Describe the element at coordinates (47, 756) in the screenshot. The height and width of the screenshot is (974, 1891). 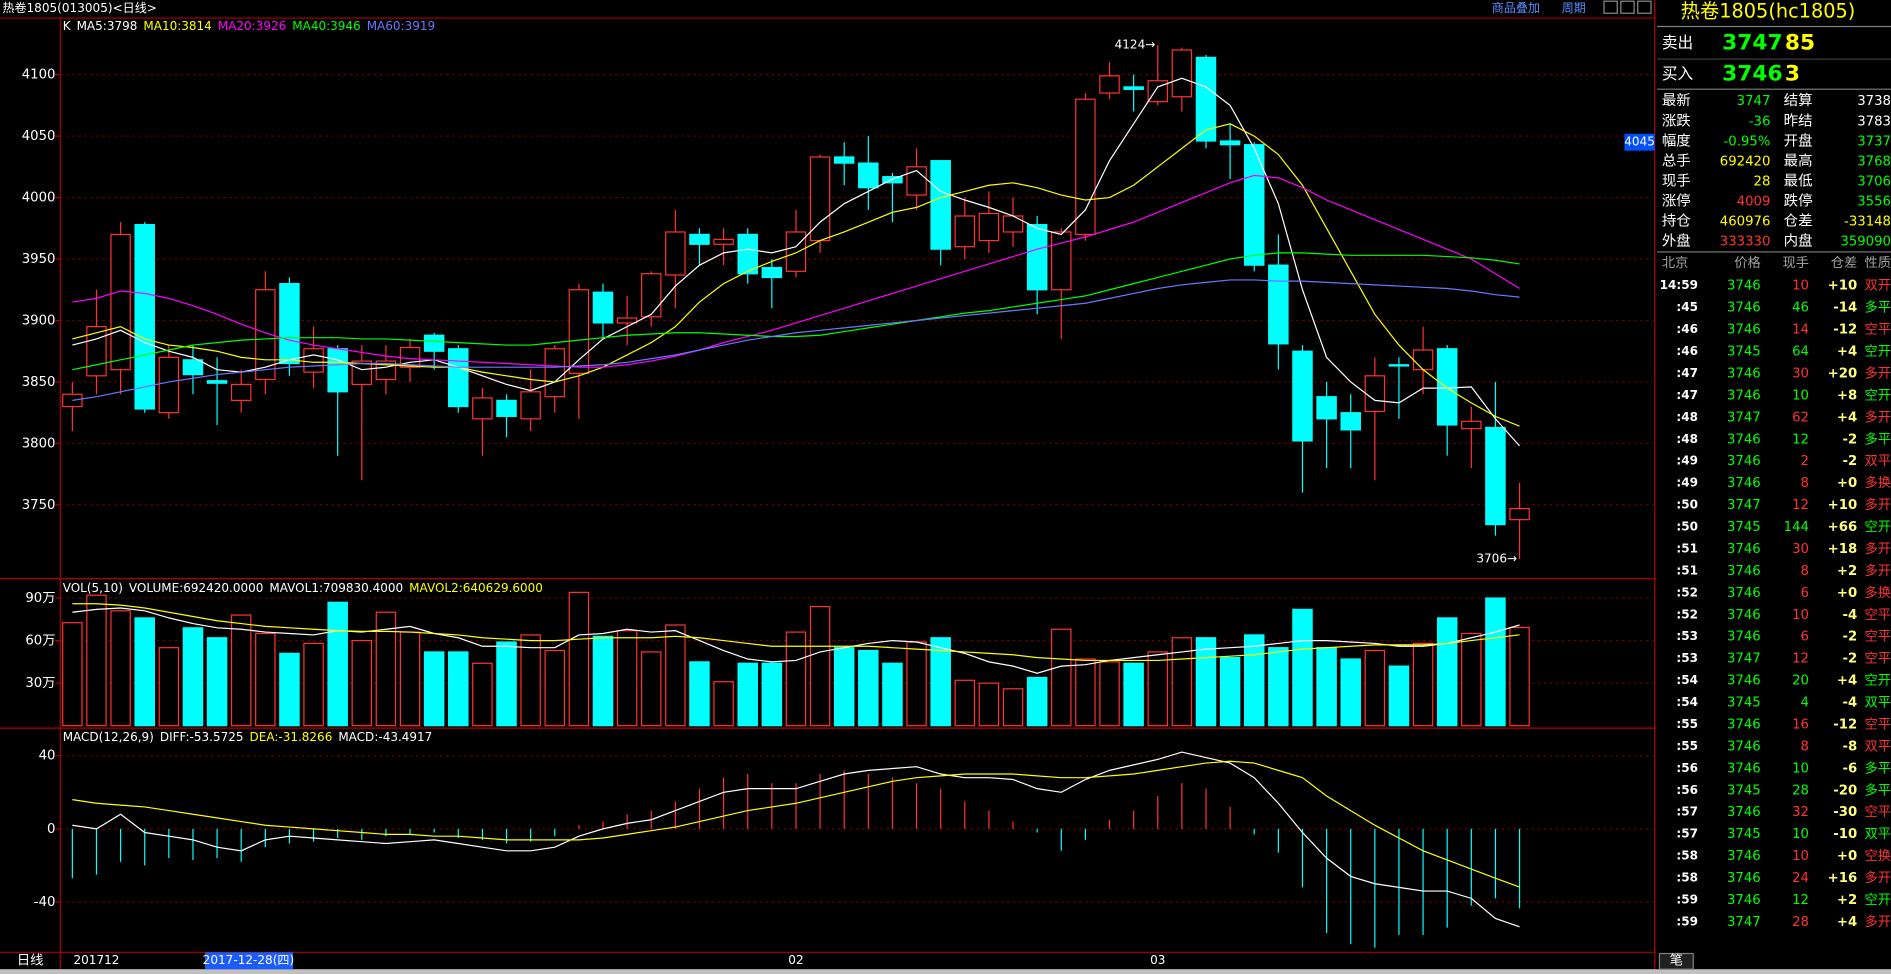
I see `y-tick-label: 40` at that location.